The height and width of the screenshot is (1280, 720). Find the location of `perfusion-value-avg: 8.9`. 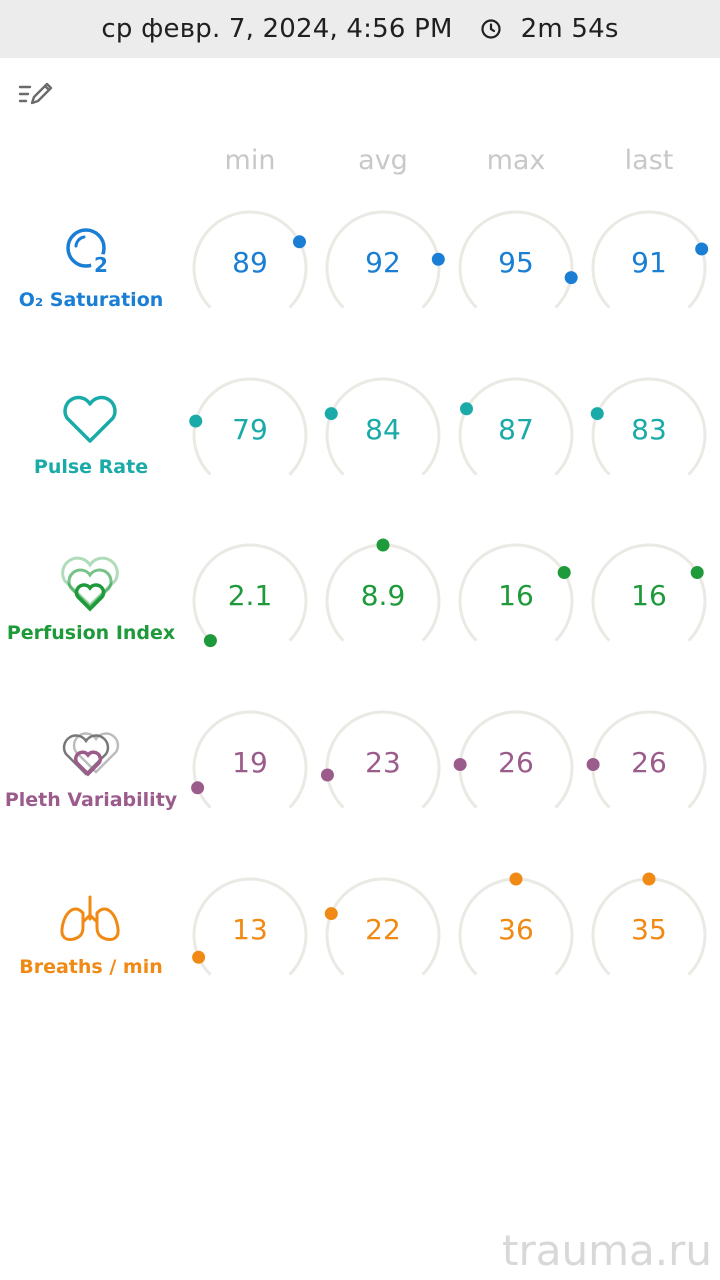

perfusion-value-avg: 8.9 is located at coordinates (383, 595).